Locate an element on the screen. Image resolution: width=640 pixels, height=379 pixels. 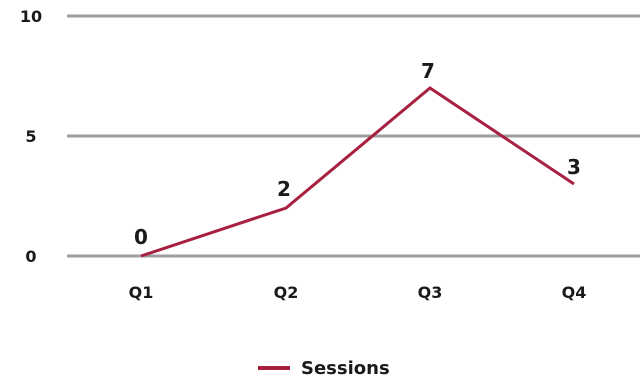
legend: Sessions is located at coordinates (324, 368).